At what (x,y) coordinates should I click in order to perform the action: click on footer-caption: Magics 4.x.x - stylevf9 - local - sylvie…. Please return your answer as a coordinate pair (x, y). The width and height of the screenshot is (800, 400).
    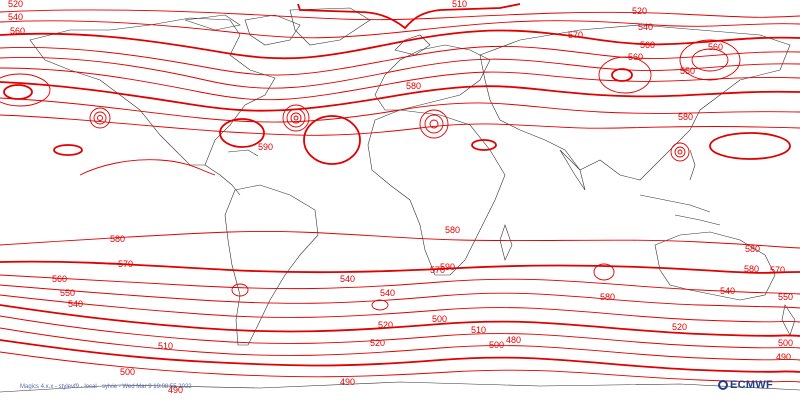
    Looking at the image, I should click on (106, 387).